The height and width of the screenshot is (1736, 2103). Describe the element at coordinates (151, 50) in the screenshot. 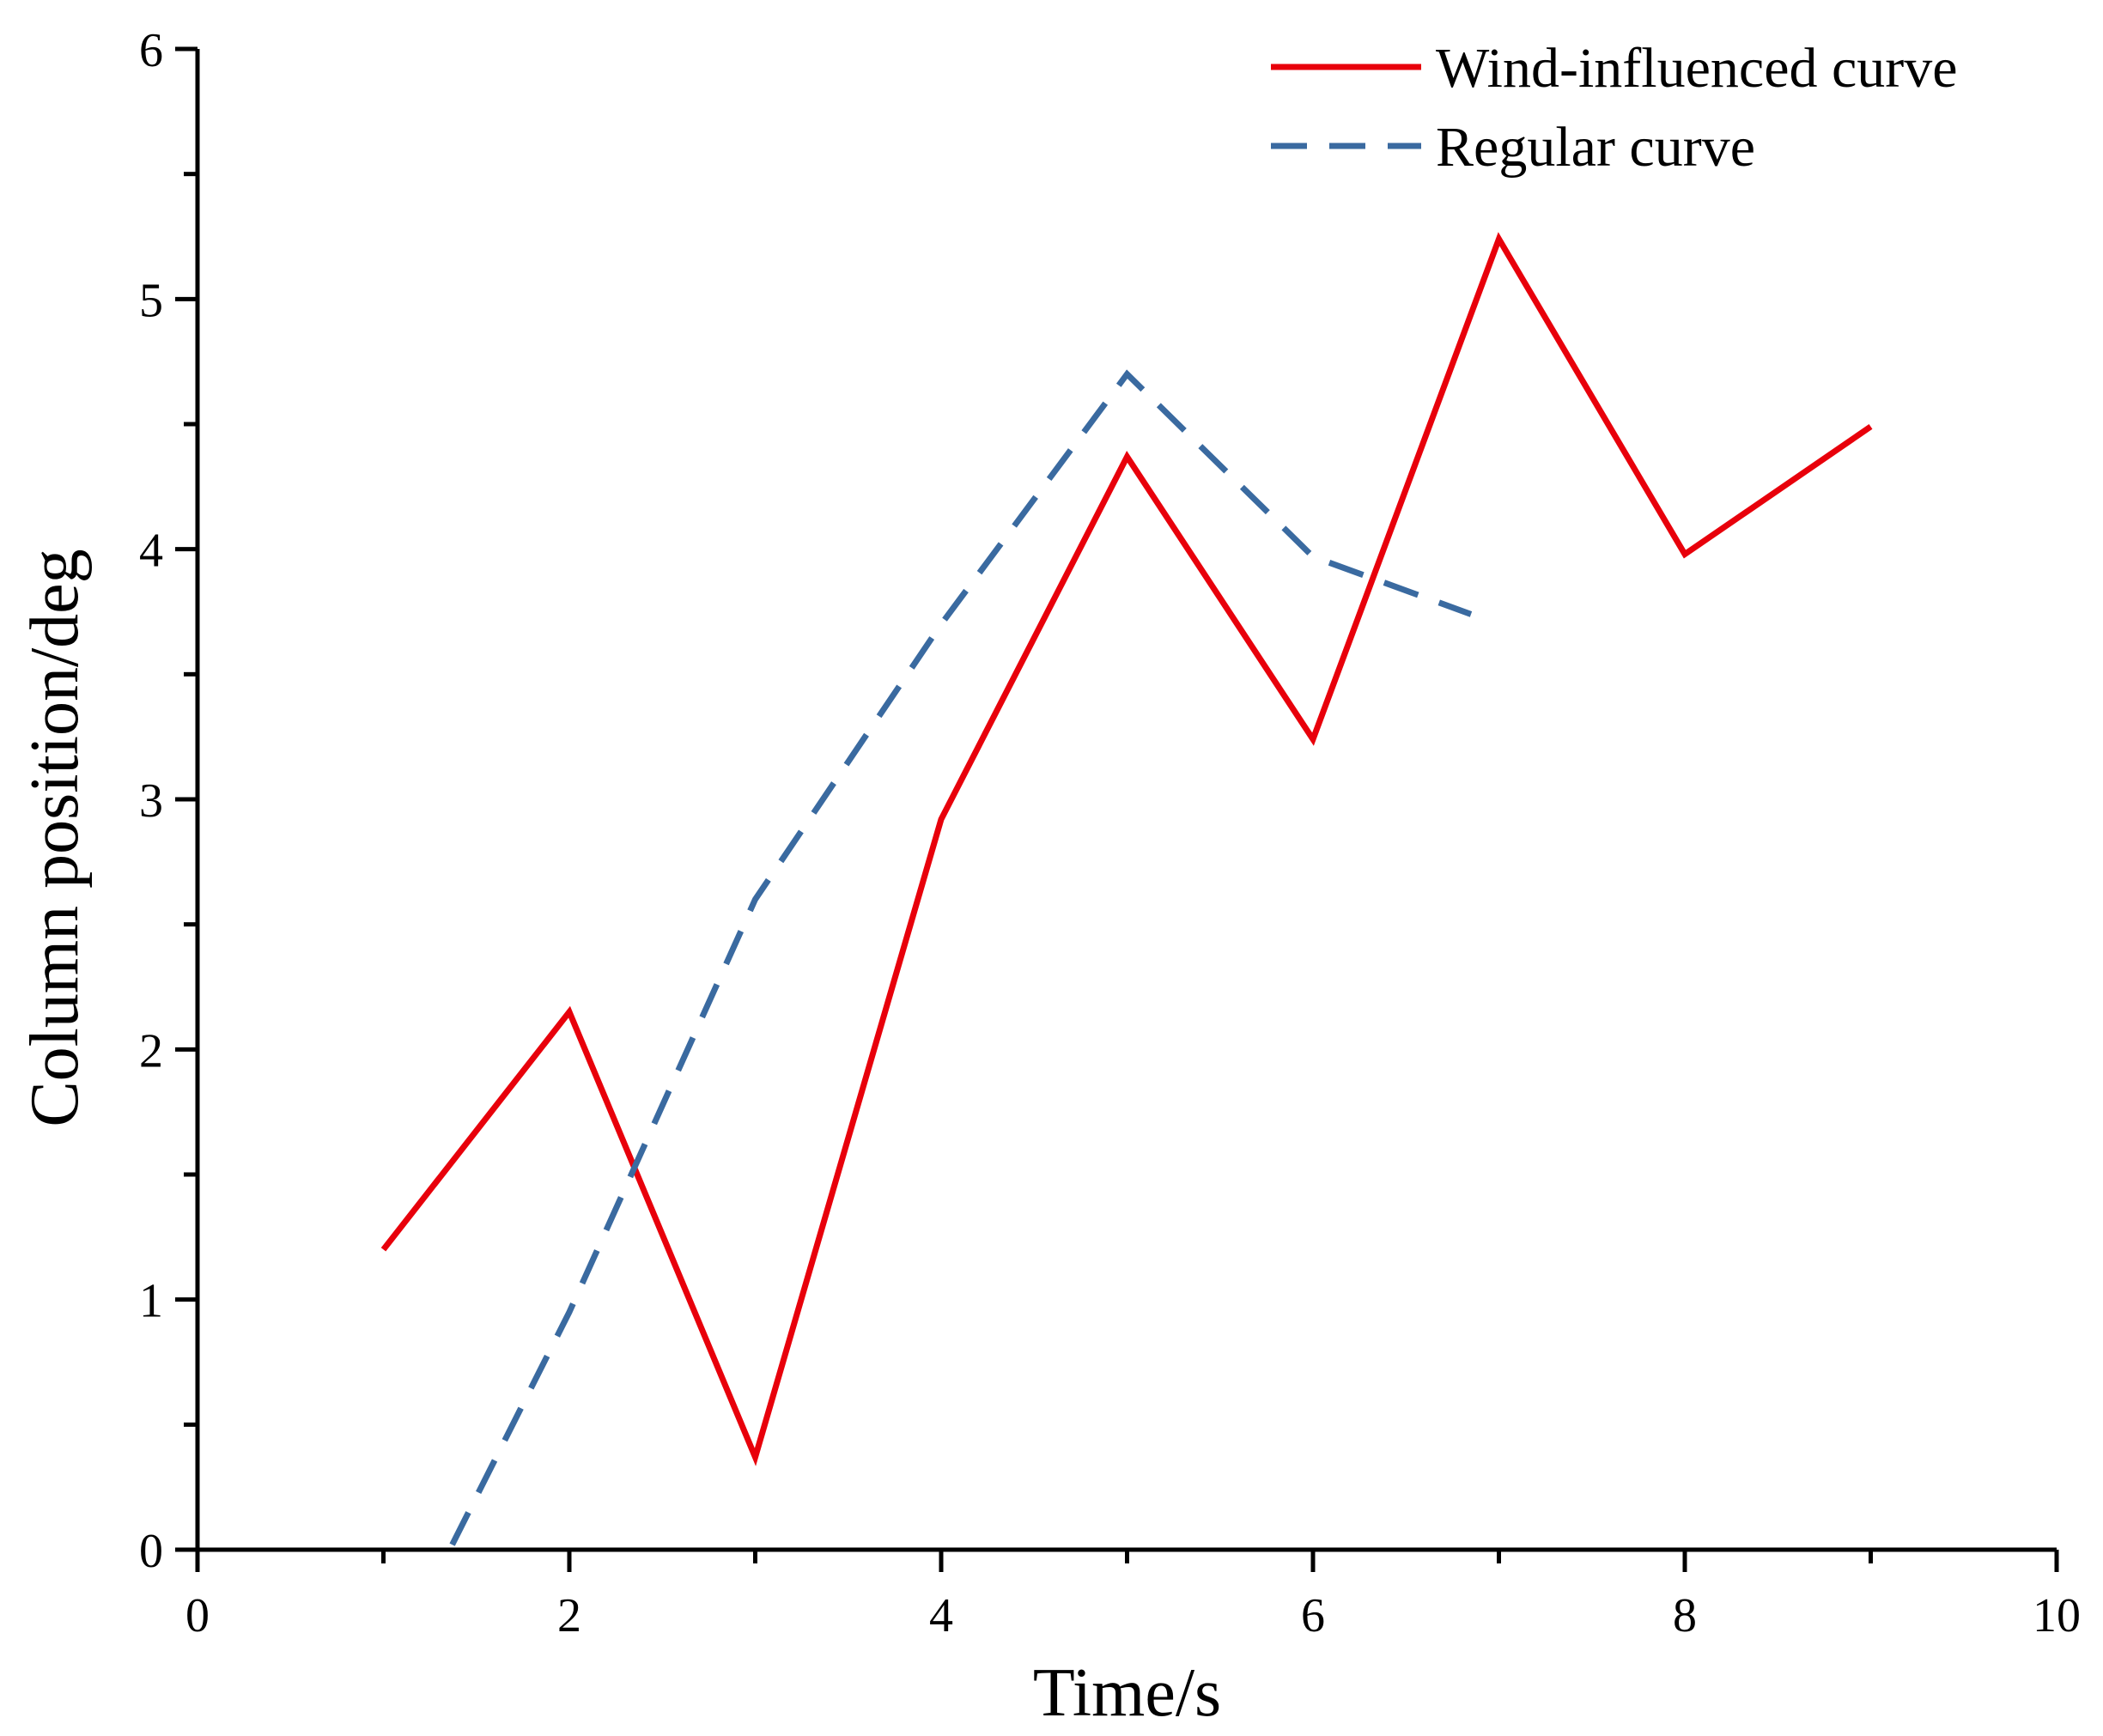

I see `y-tick-label: 6` at that location.